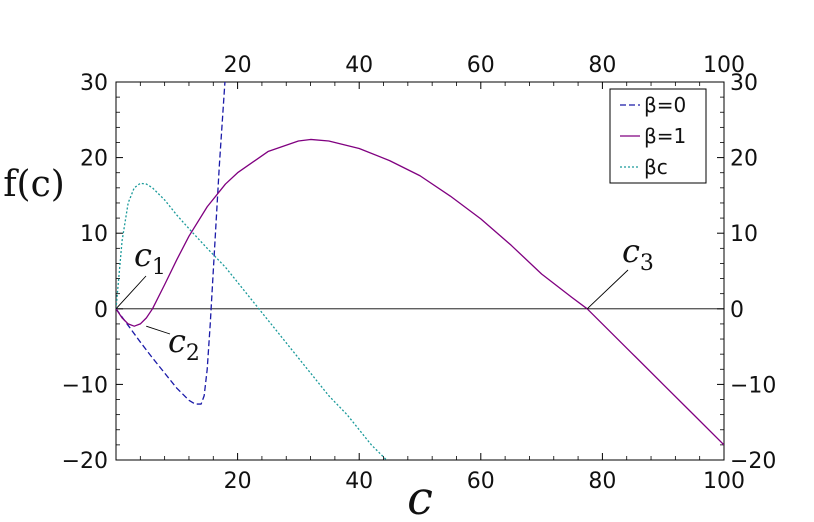 The image size is (814, 522). Describe the element at coordinates (481, 481) in the screenshot. I see `x-tick-label-bottom: 60` at that location.